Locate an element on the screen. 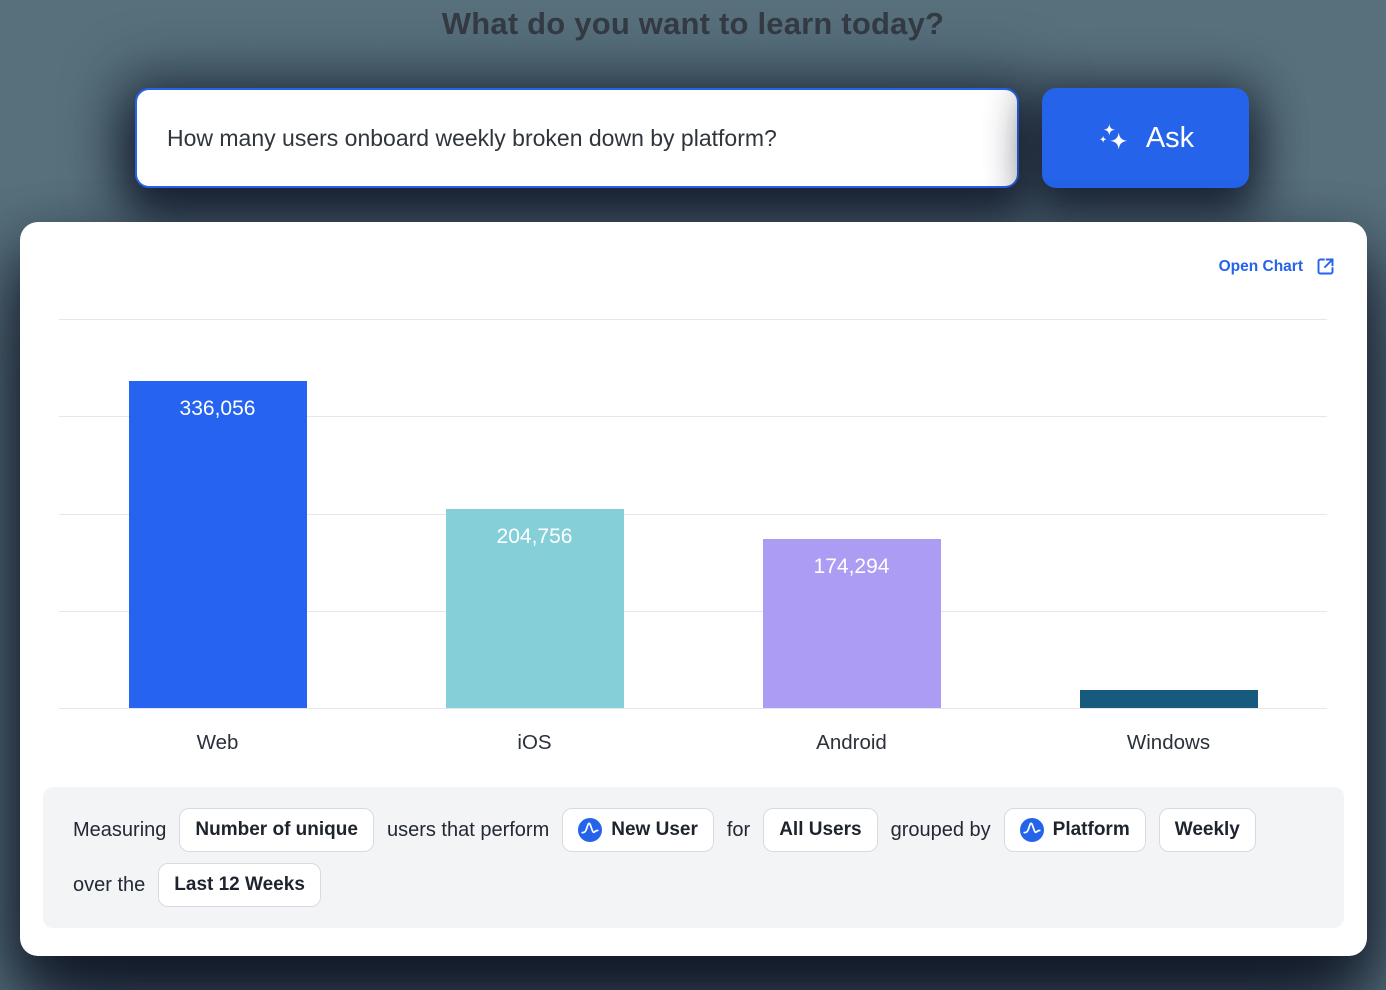 The height and width of the screenshot is (990, 1386). query-text: Measuring is located at coordinates (120, 829).